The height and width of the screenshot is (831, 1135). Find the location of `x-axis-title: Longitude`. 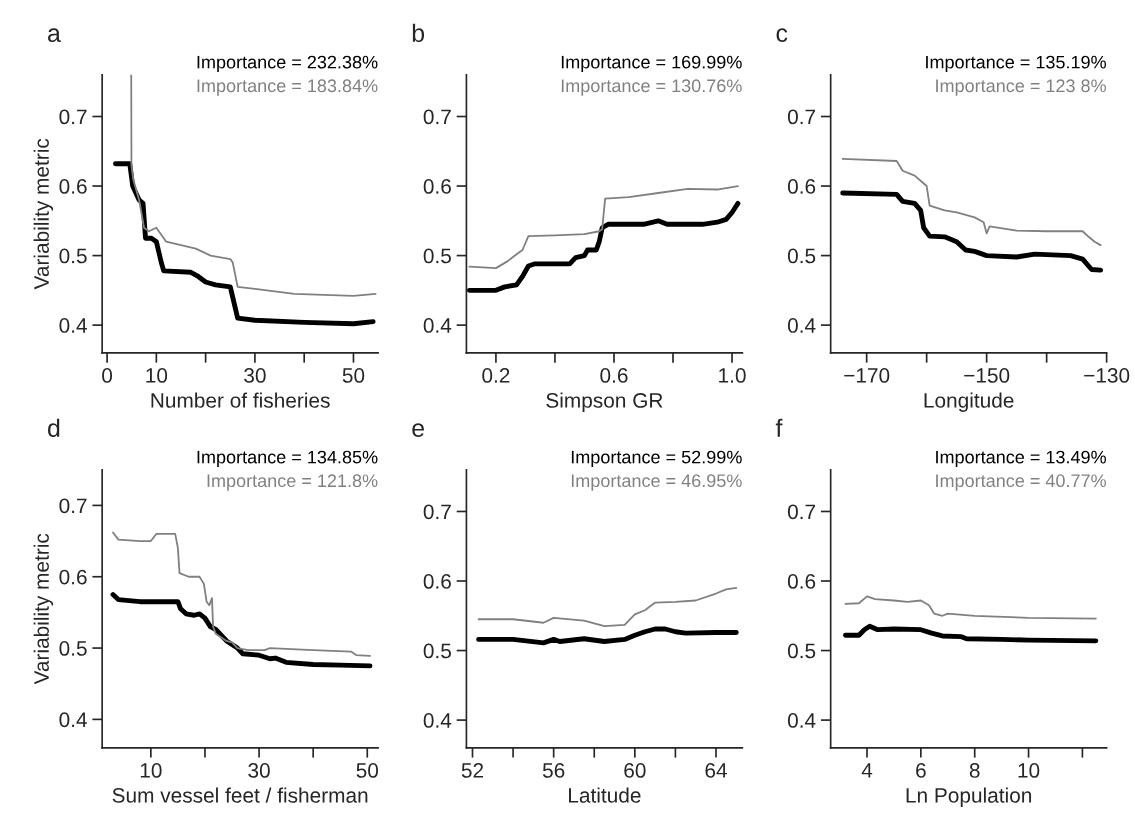

x-axis-title: Longitude is located at coordinates (969, 402).